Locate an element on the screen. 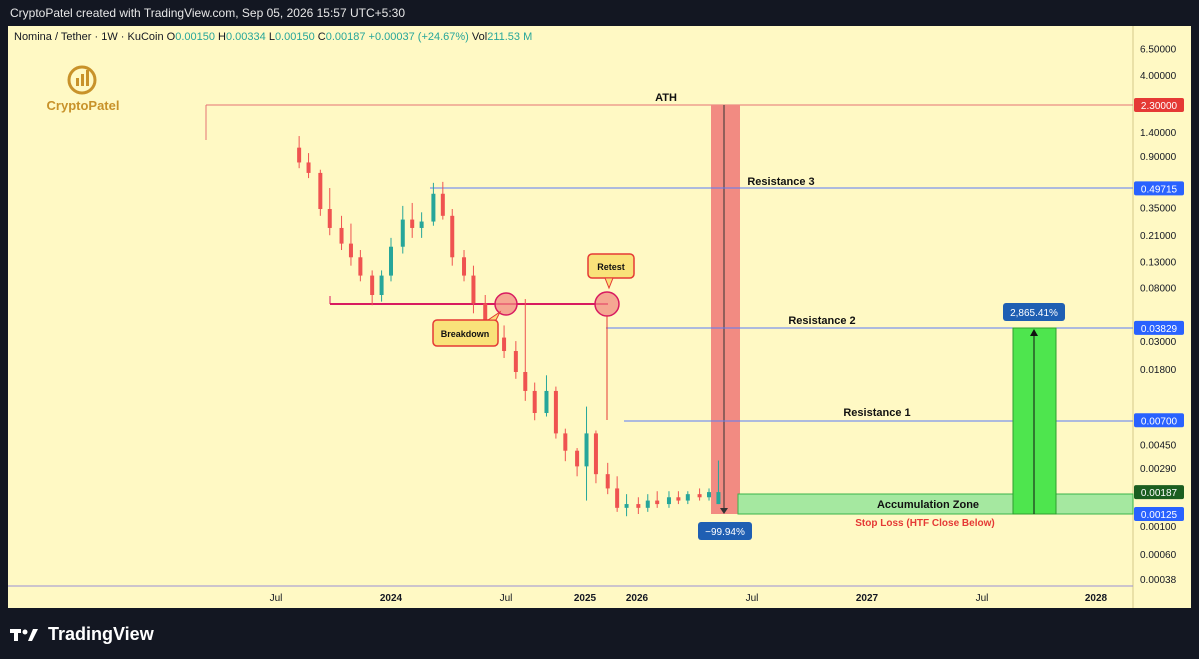  time-tick-label: 2027 is located at coordinates (867, 598).